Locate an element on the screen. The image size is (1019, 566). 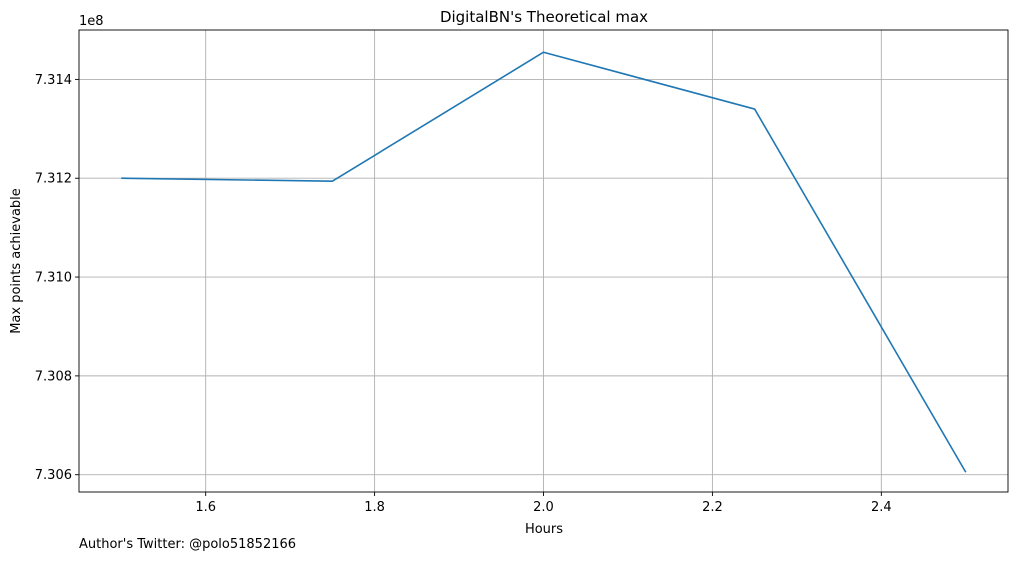
author-credit: Author's Twitter: @polo51852166 is located at coordinates (188, 544).